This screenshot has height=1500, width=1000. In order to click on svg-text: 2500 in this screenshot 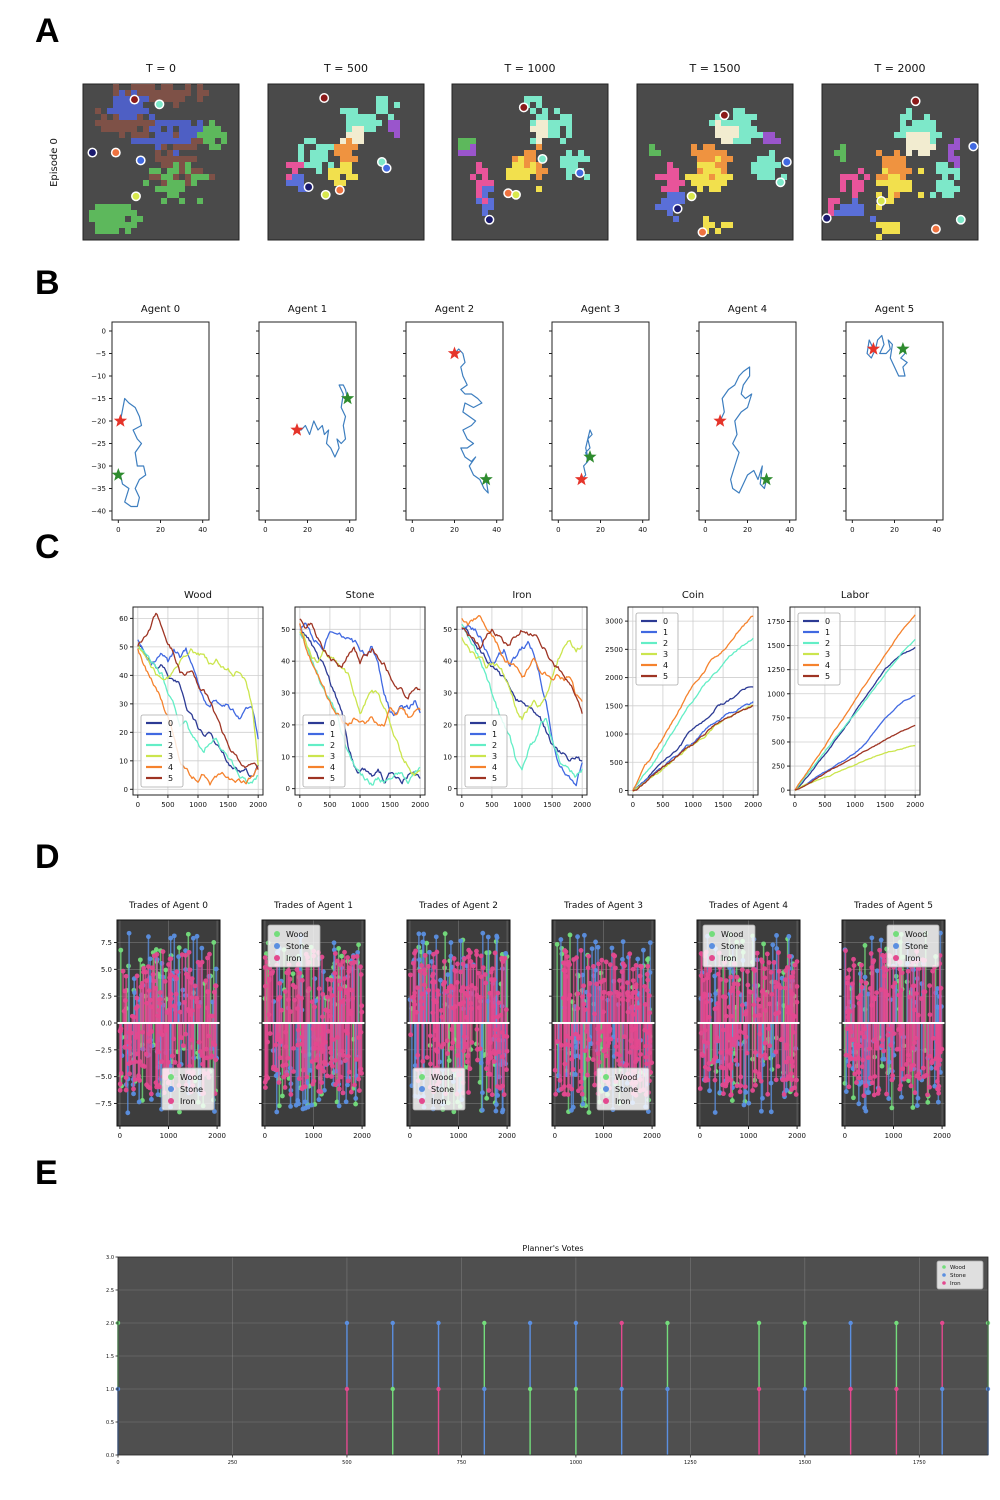, I will do `click(614, 650)`.